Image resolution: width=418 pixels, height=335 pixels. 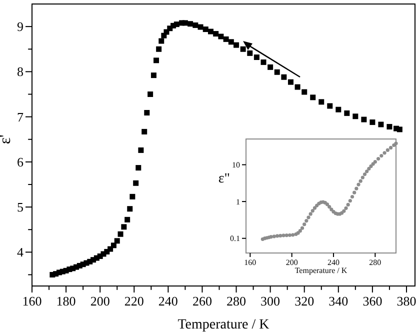 I want to click on x-tick-label: 320, so click(x=304, y=301).